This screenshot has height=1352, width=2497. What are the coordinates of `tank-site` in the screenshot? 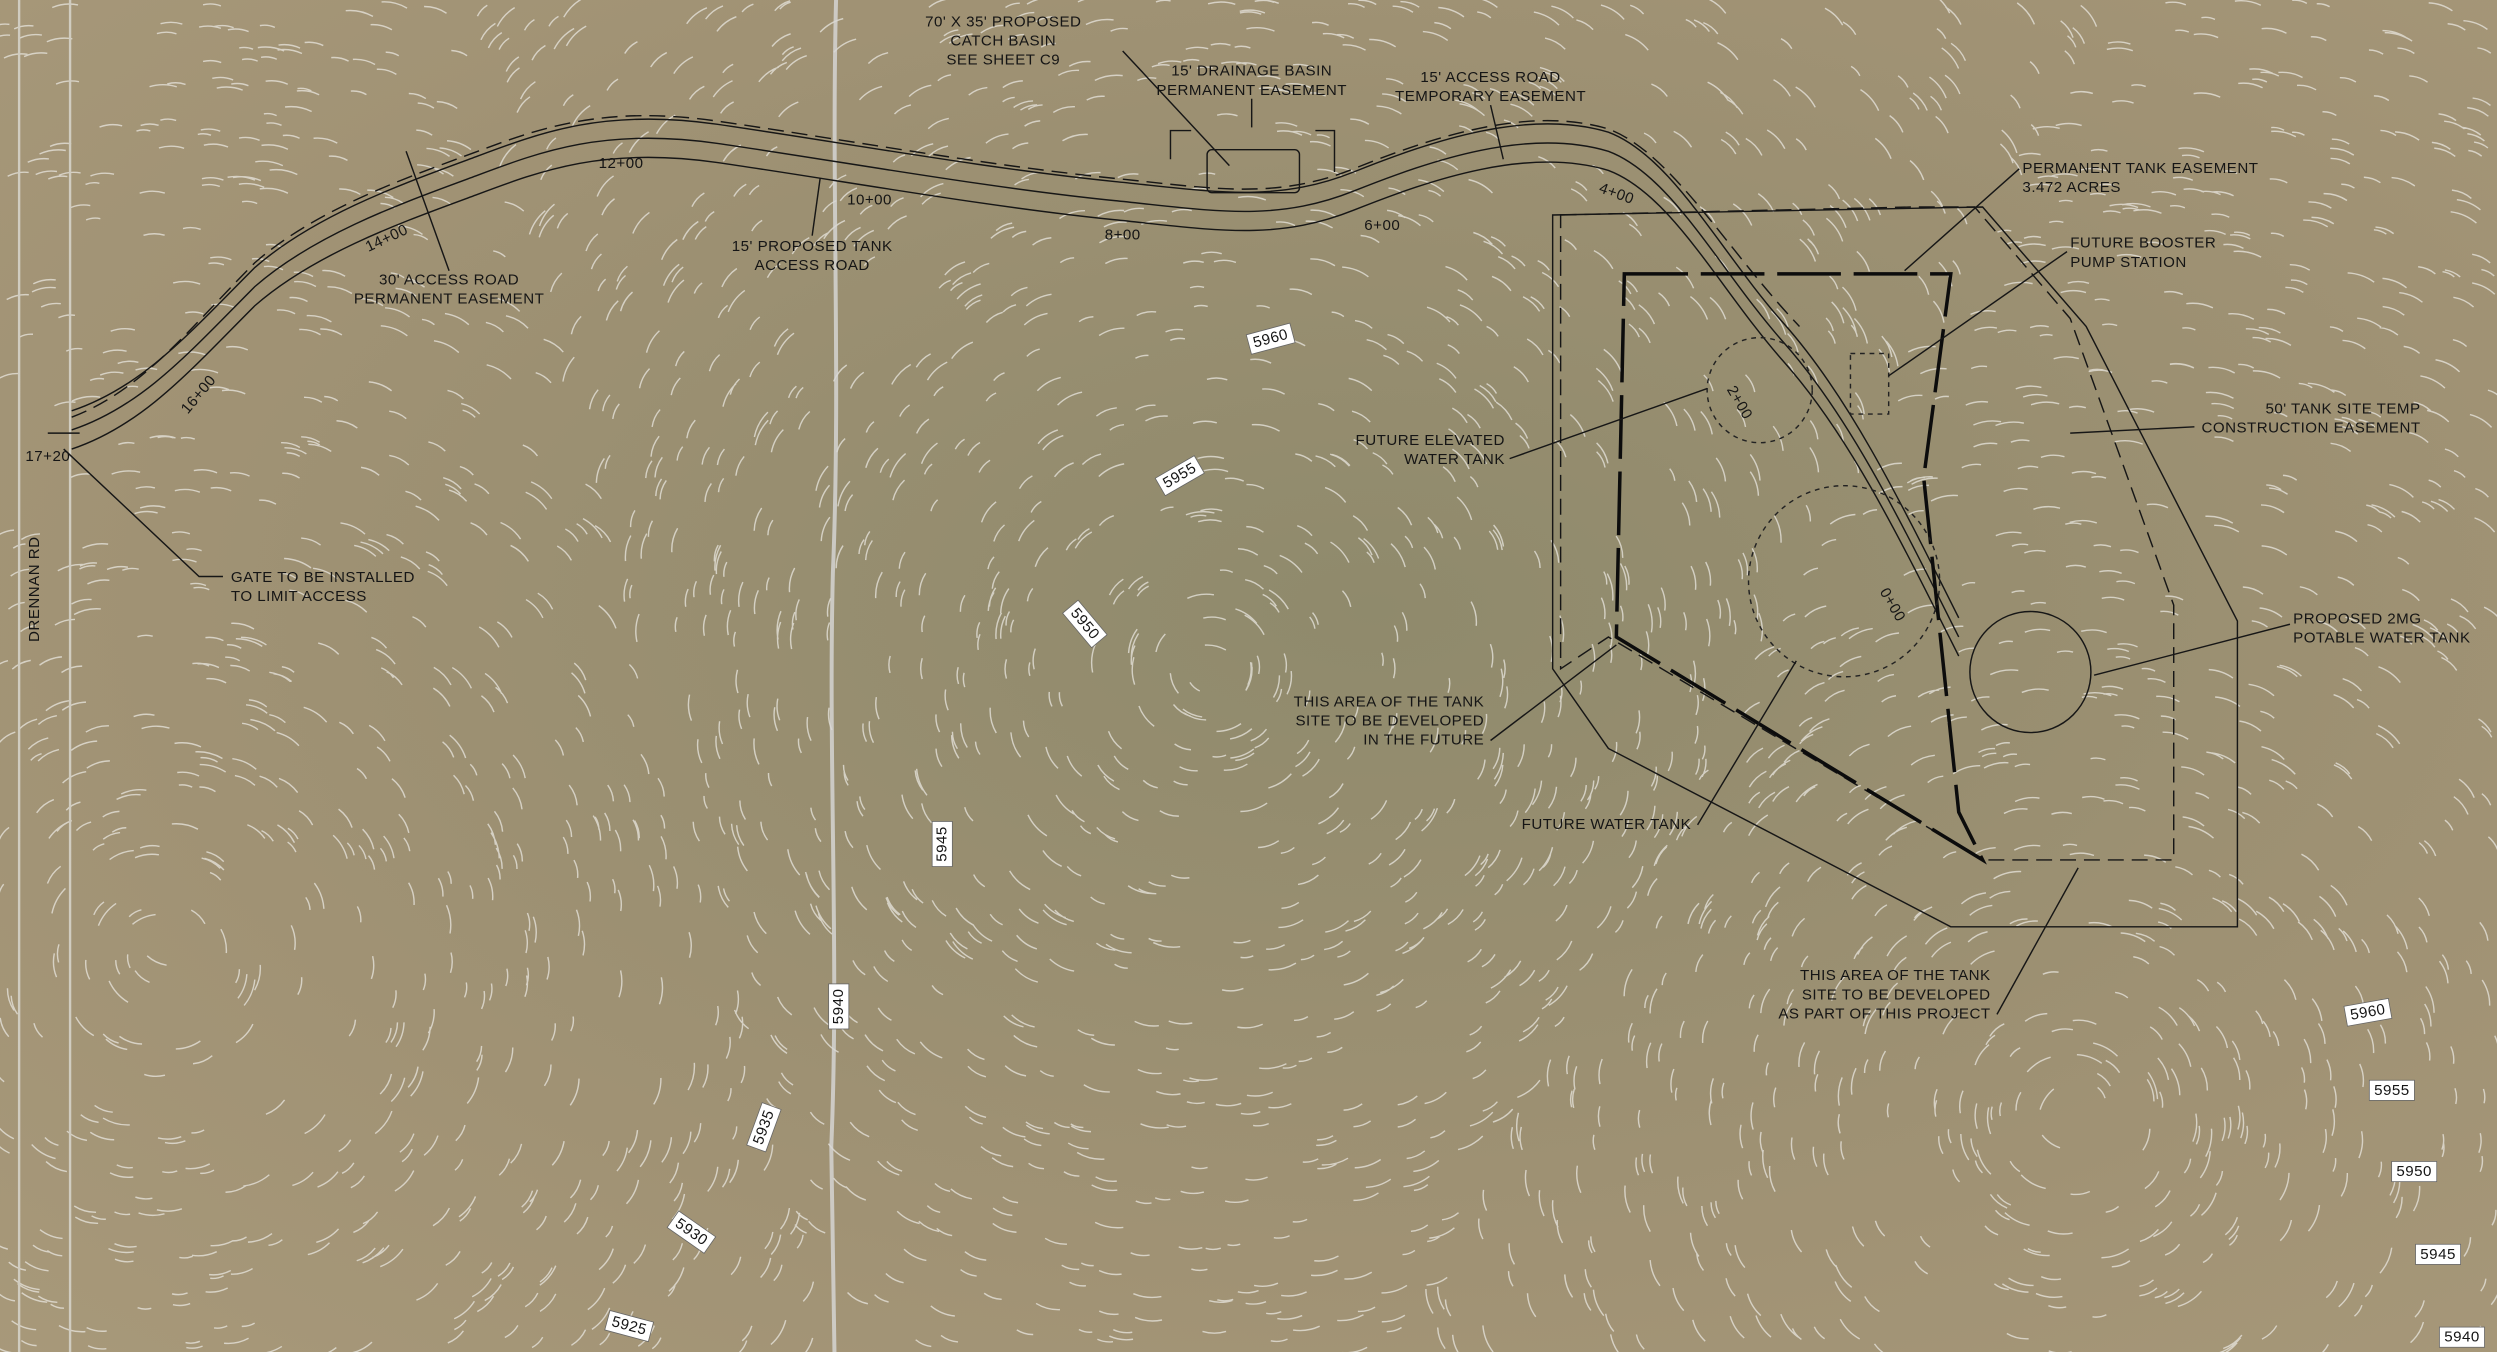 It's located at (1895, 567).